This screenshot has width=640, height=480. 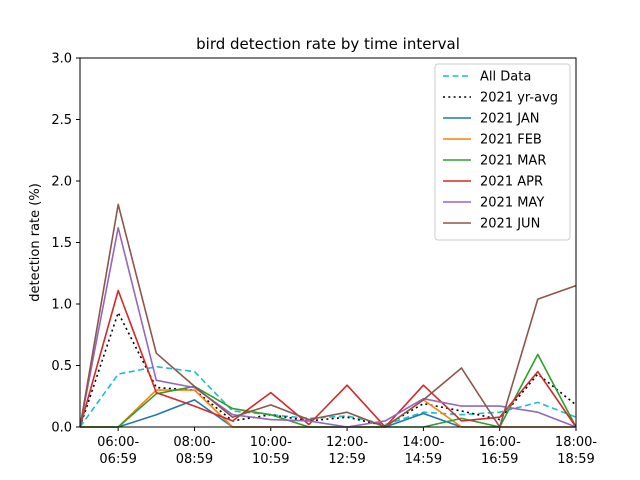 I want to click on y-tick-label: 0.0, so click(x=61, y=428).